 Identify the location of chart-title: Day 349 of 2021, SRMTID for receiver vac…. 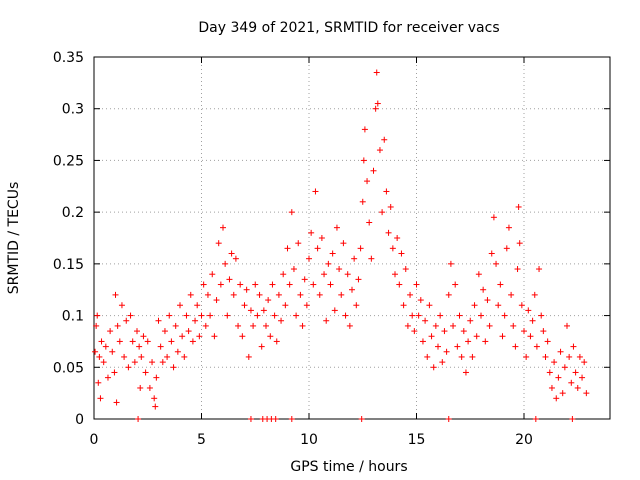
(348, 28).